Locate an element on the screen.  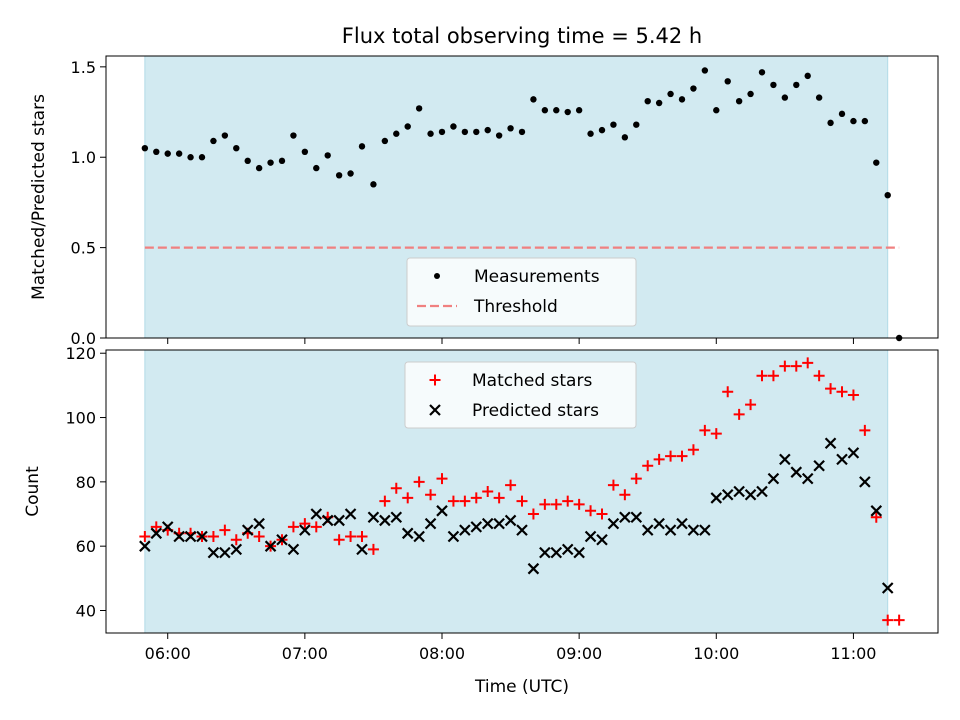
y-tick-label: 1.5 is located at coordinates (83, 67).